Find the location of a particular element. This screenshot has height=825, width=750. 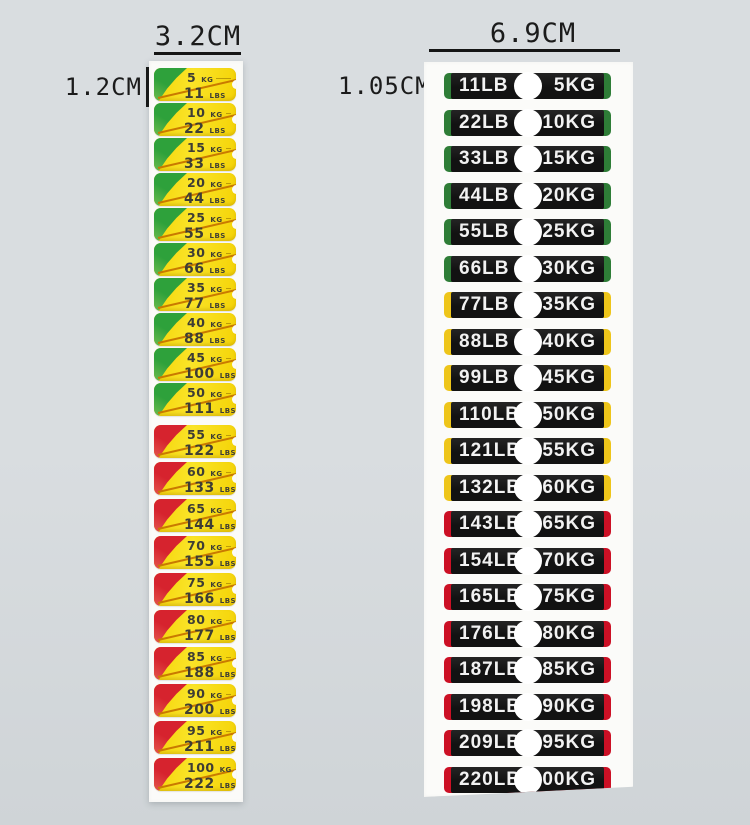

kg-value: 65KG is located at coordinates (569, 523).